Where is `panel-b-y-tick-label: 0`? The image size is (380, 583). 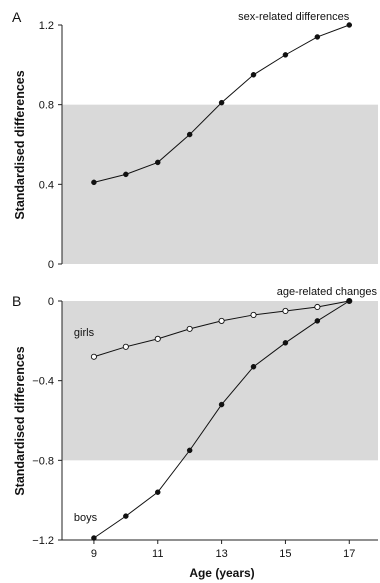 panel-b-y-tick-label: 0 is located at coordinates (51, 302).